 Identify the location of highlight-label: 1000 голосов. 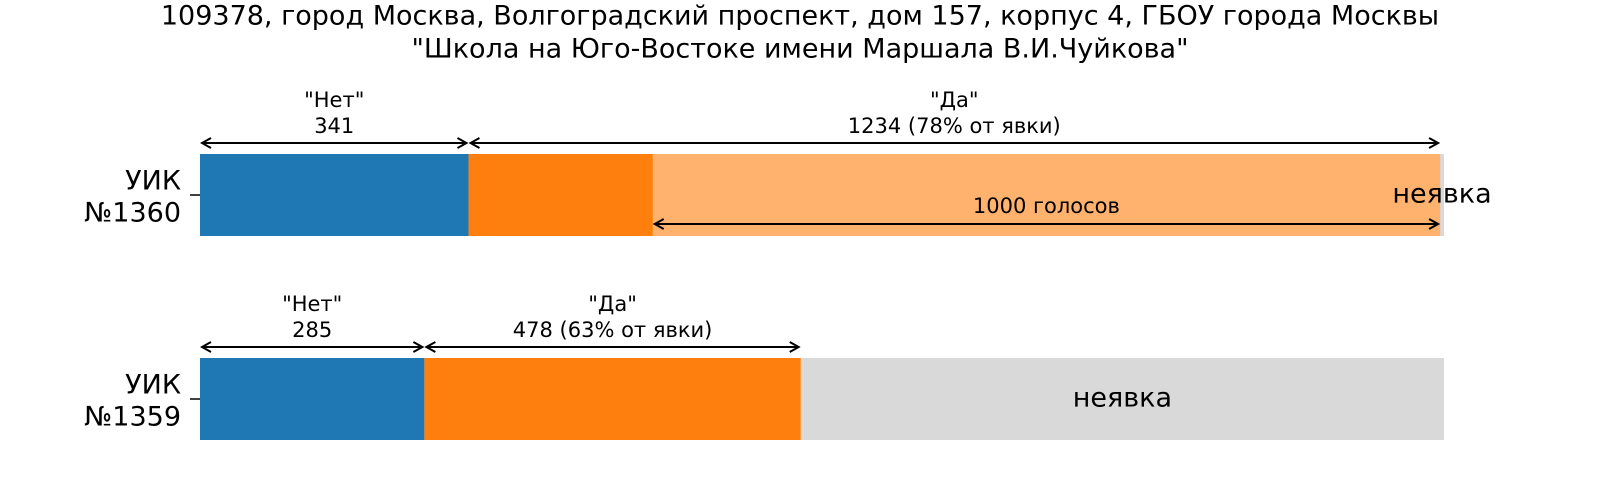
(1046, 206).